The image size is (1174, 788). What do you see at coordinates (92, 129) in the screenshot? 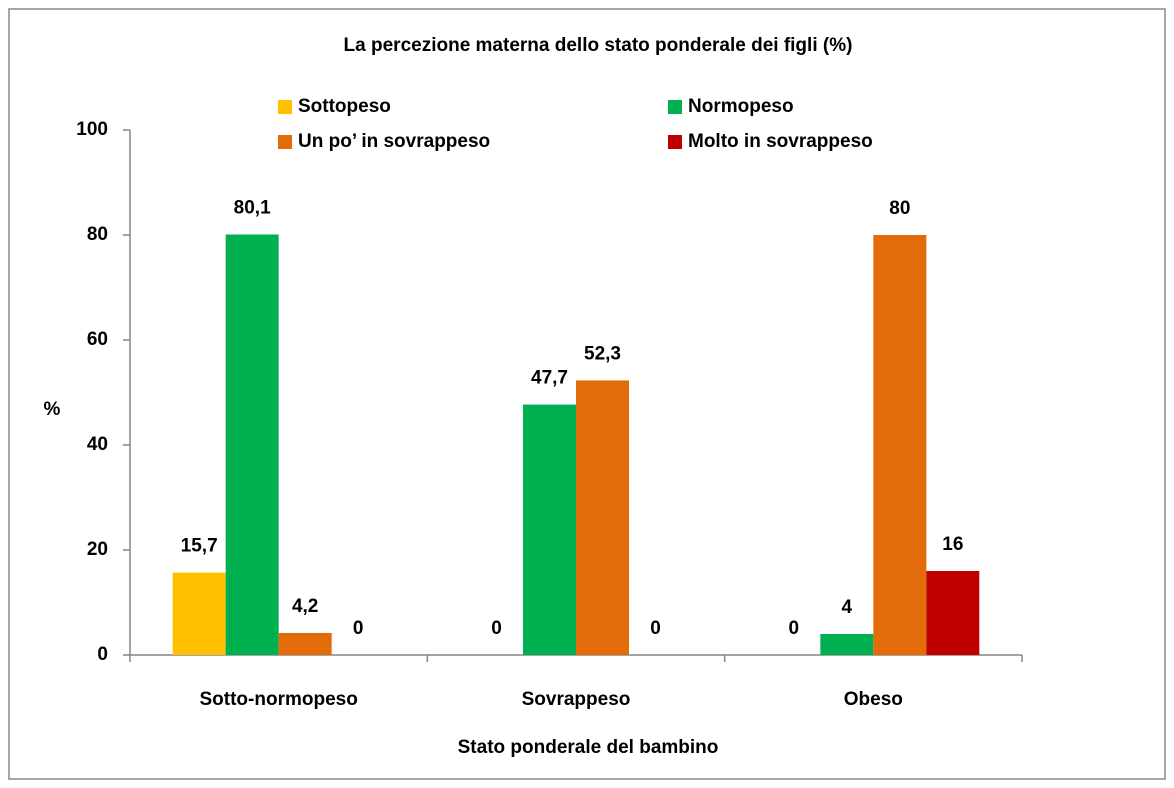
I see `y-tick-label: 100` at bounding box center [92, 129].